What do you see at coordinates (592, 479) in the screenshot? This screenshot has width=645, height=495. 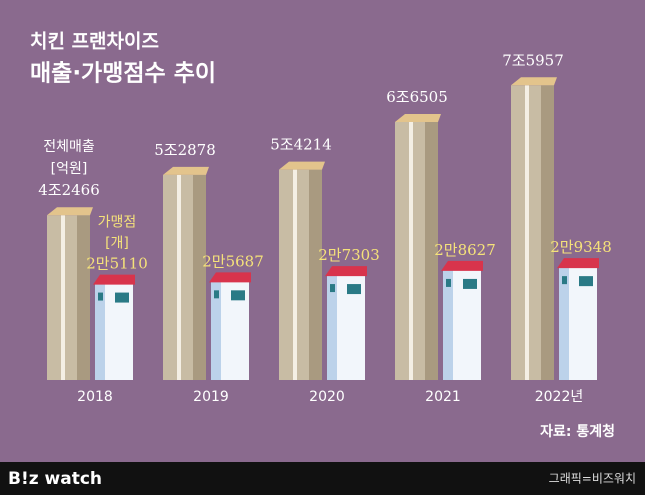 I see `credit: 그래픽=비즈워치` at bounding box center [592, 479].